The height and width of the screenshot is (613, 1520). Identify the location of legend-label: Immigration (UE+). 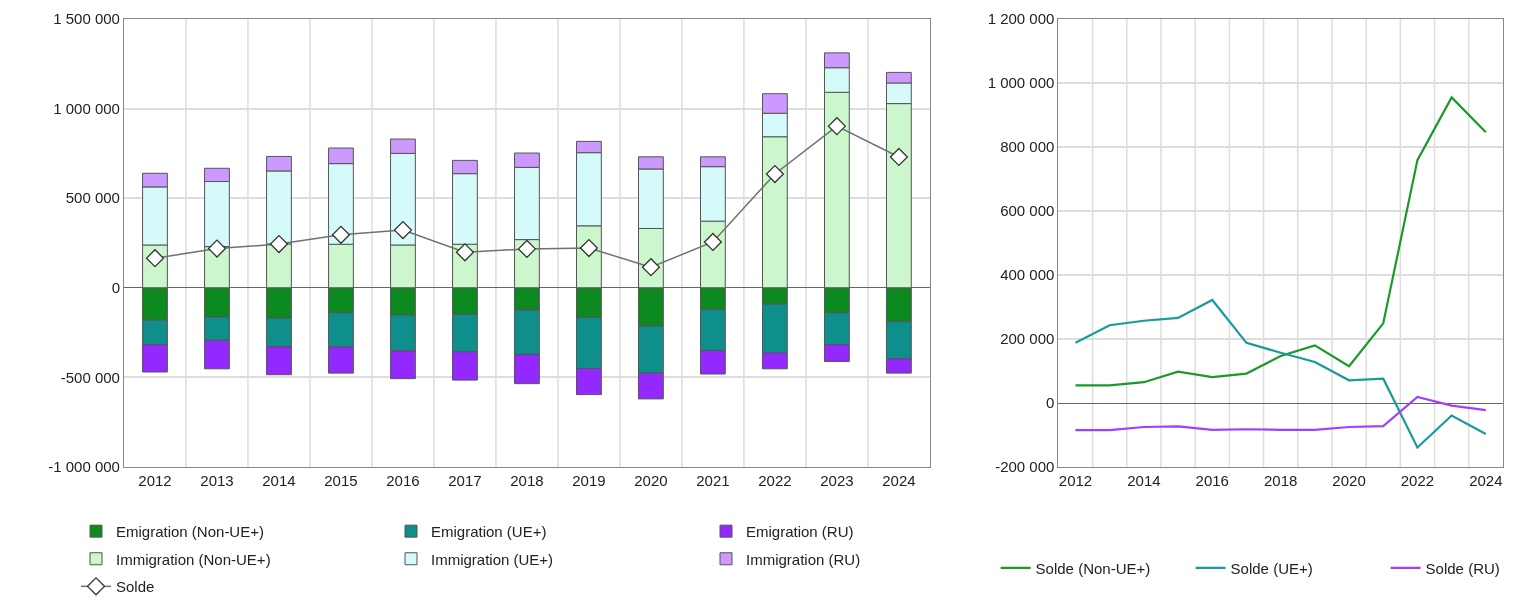
(492, 559).